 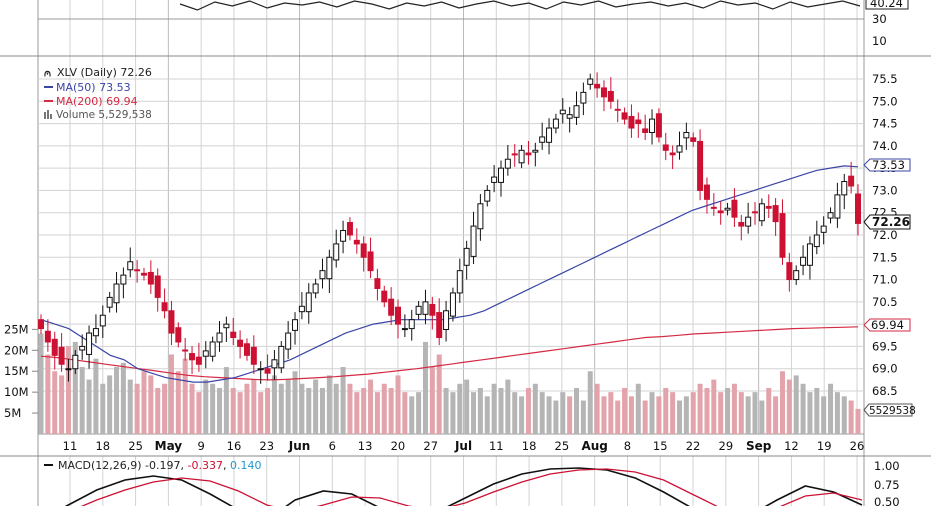 What do you see at coordinates (266, 446) in the screenshot?
I see `x-tick-label: 23` at bounding box center [266, 446].